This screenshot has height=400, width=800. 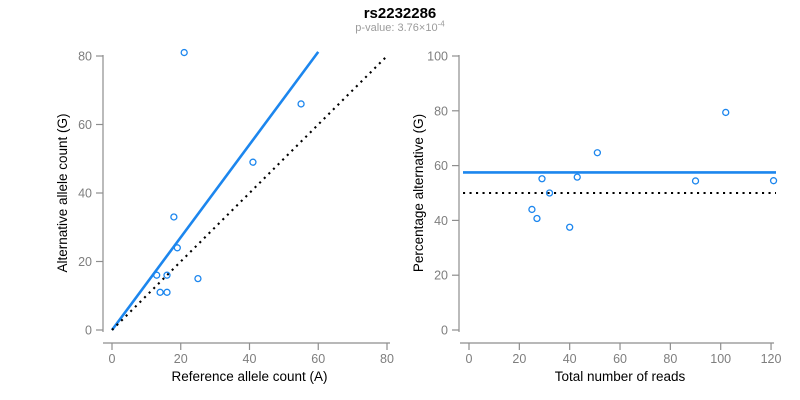 I want to click on right-x-axis-title: Total number of reads, so click(x=620, y=376).